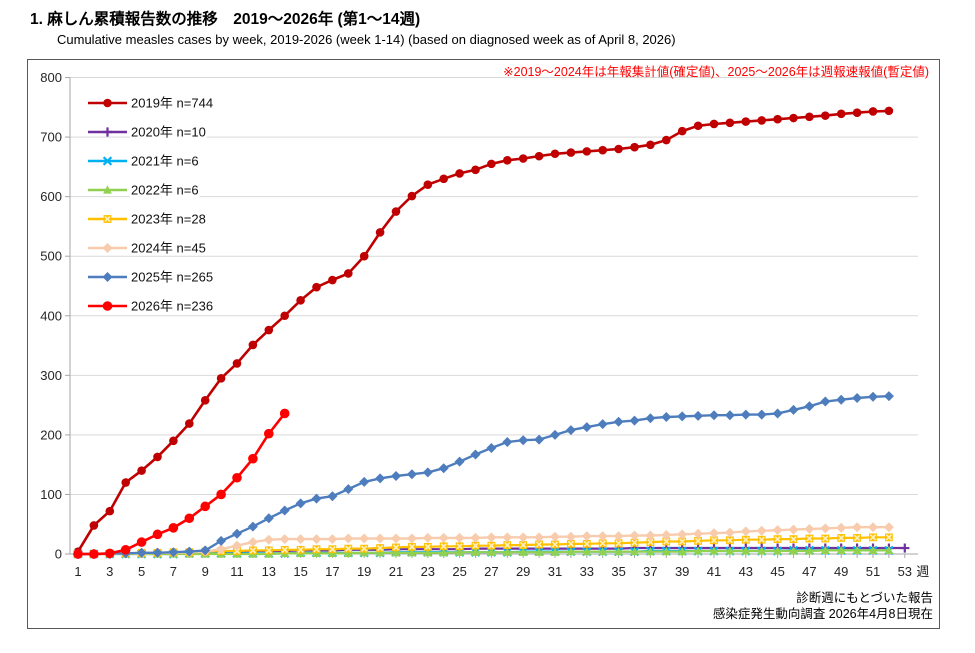 This screenshot has height=653, width=975. I want to click on legend-item-2023: 2023年 n=28, so click(147, 219).